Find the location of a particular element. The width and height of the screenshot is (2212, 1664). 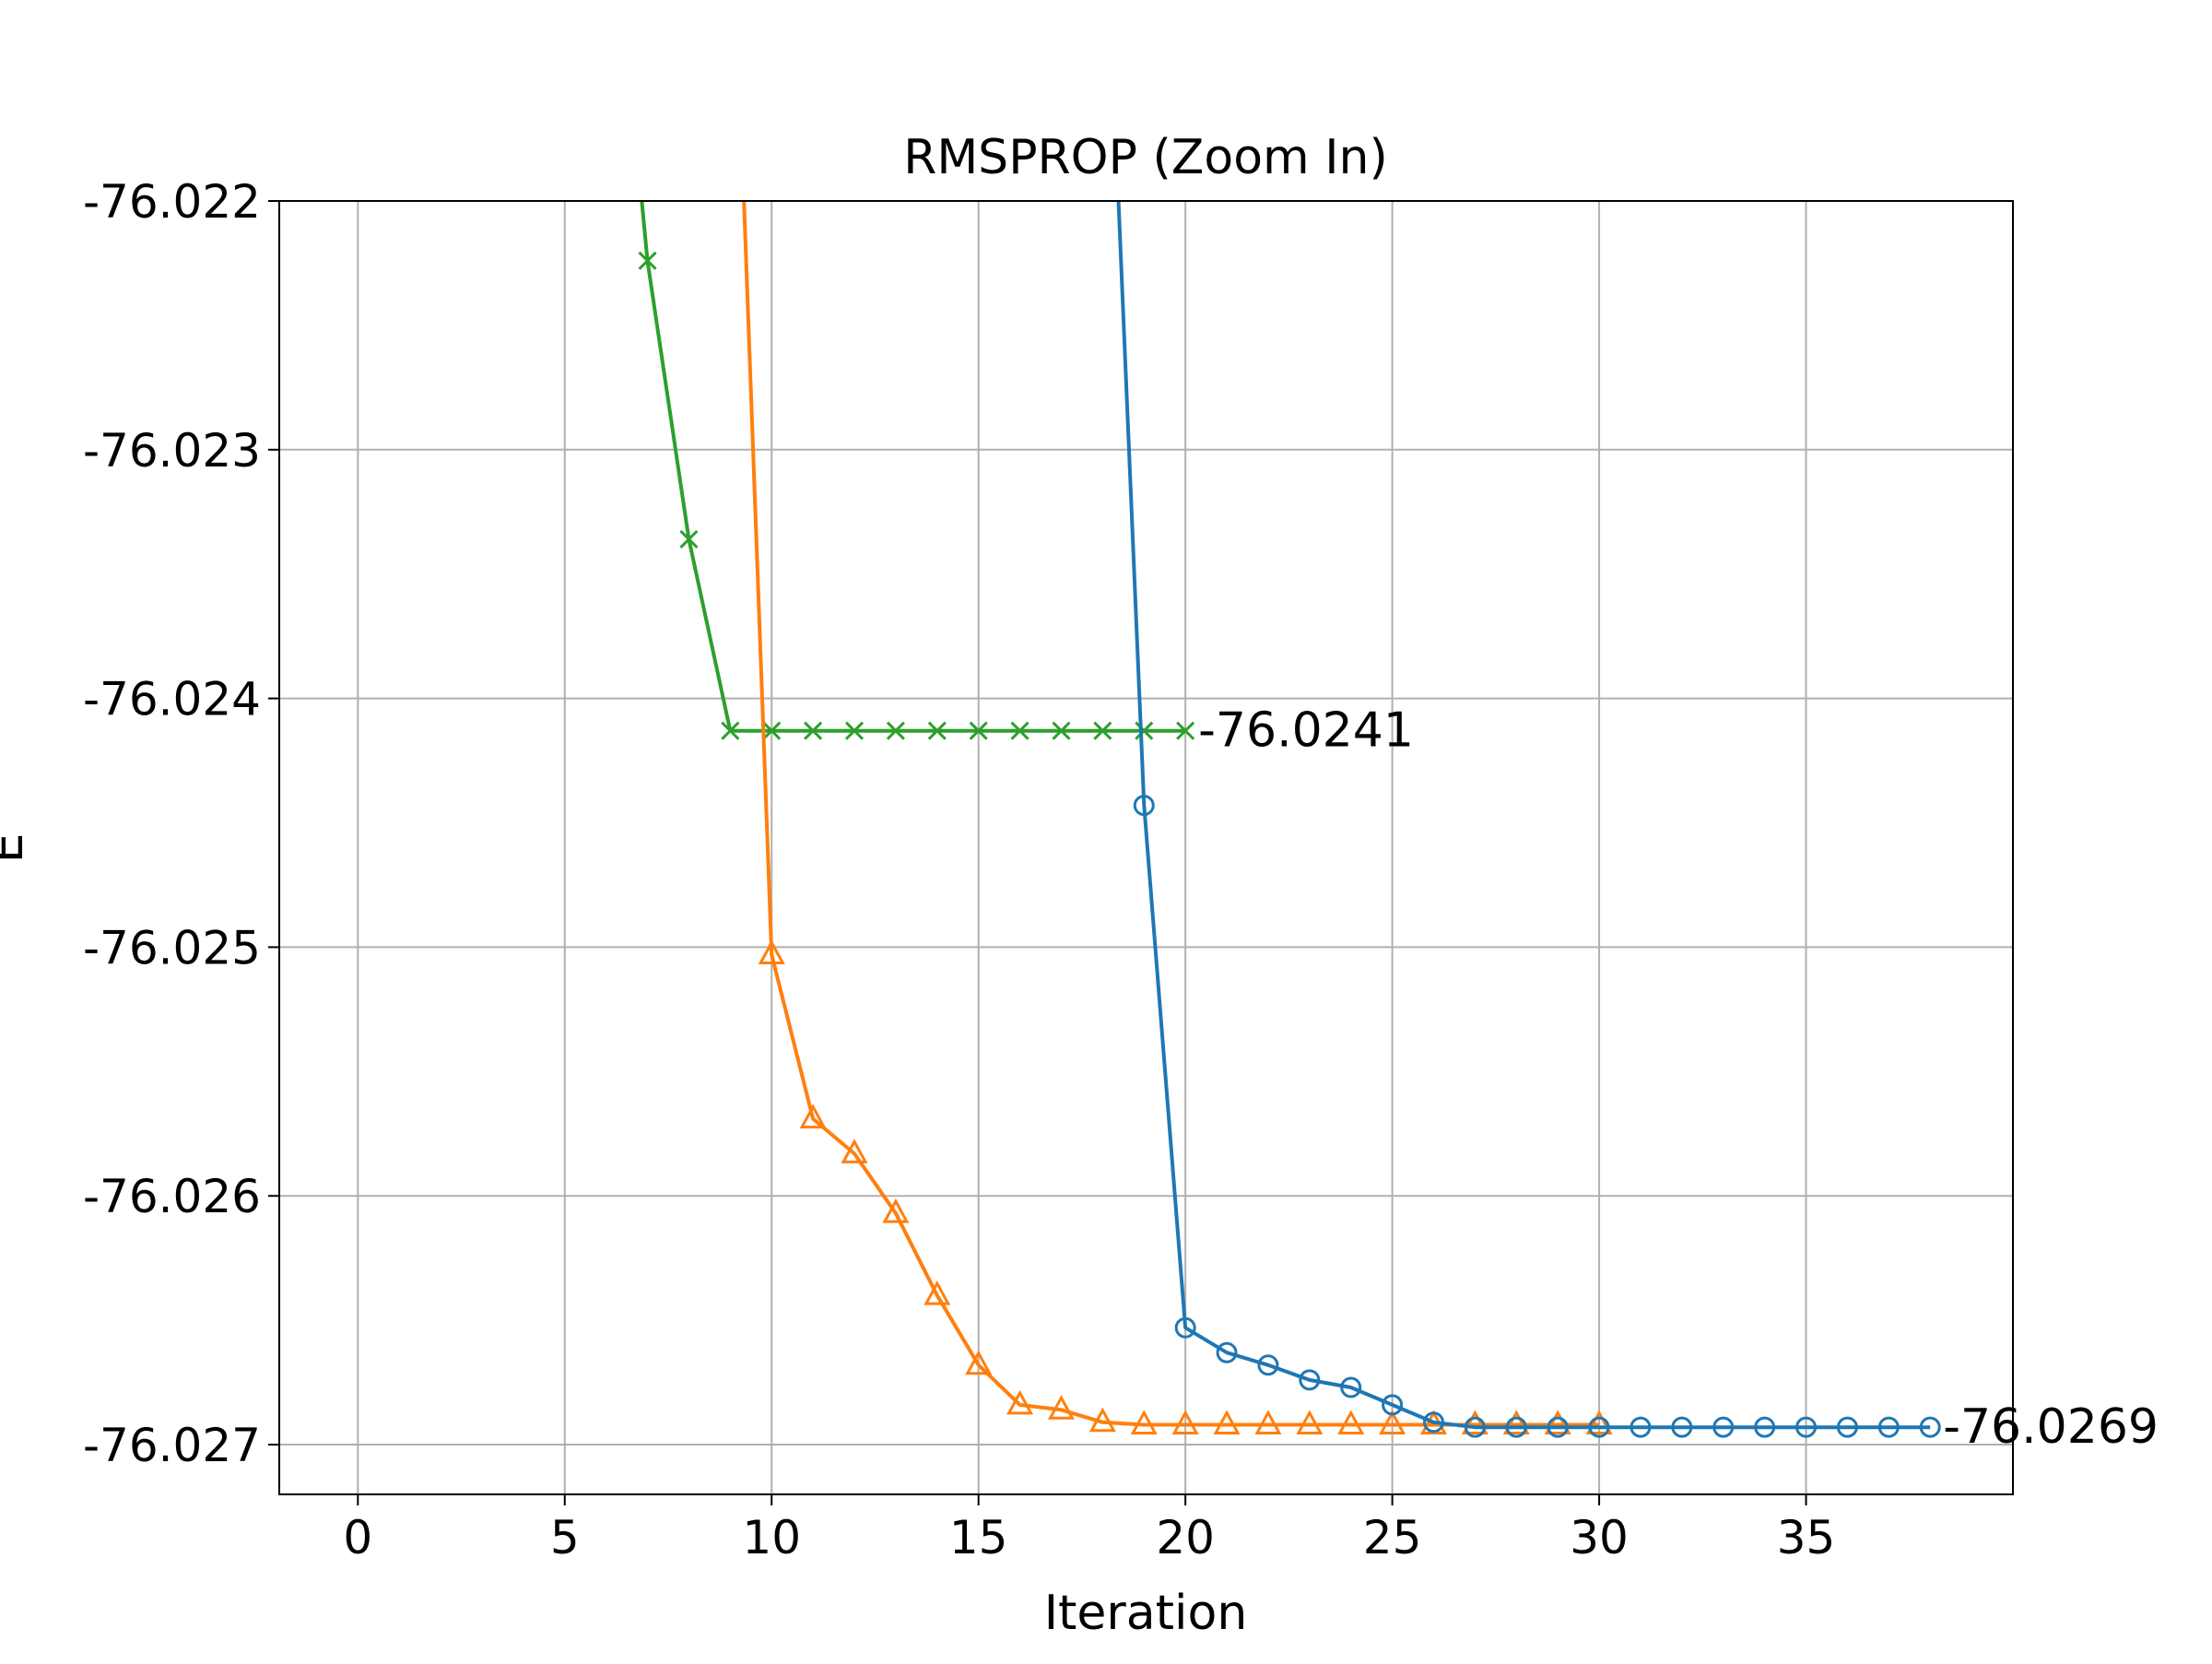

y-tick-label: -76.023 is located at coordinates (172, 451).